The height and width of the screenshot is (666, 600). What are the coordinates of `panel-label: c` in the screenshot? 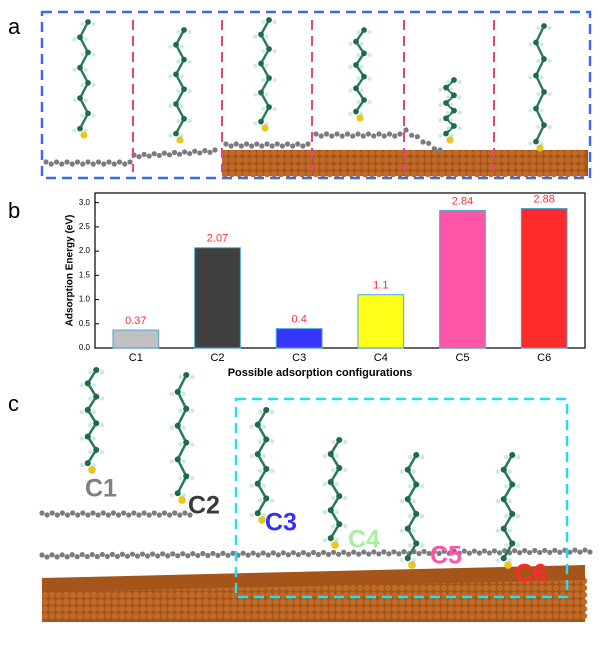 It's located at (13, 403).